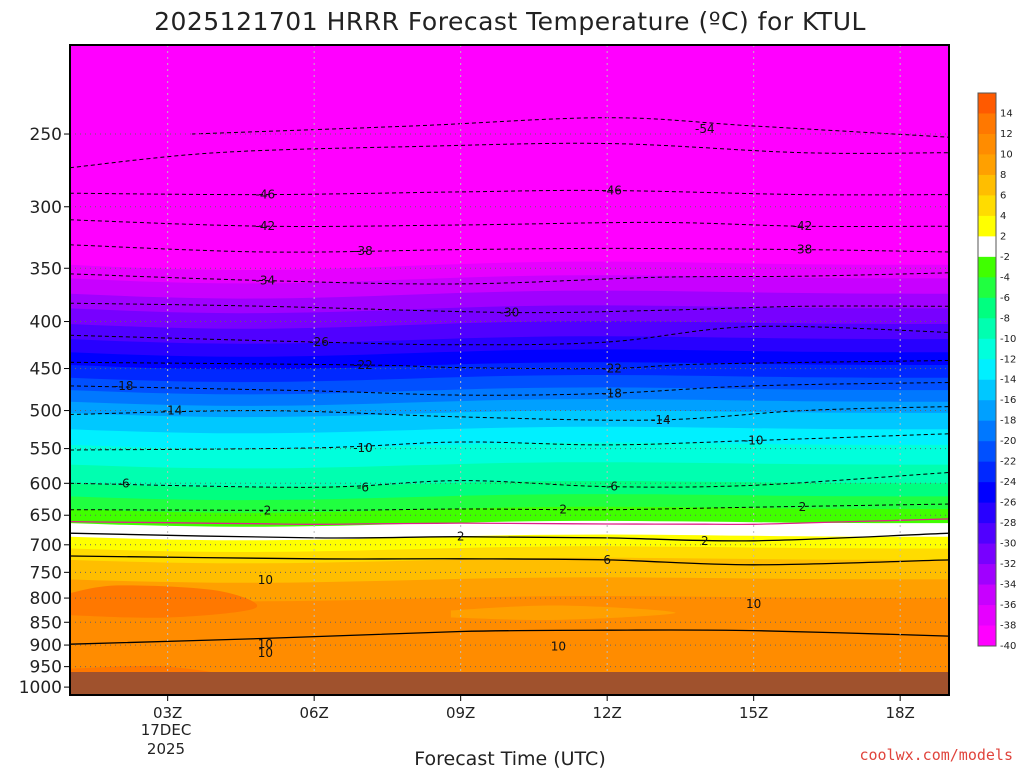 This screenshot has width=1024, height=768. What do you see at coordinates (167, 713) in the screenshot?
I see `x-tick-label: 03Z` at bounding box center [167, 713].